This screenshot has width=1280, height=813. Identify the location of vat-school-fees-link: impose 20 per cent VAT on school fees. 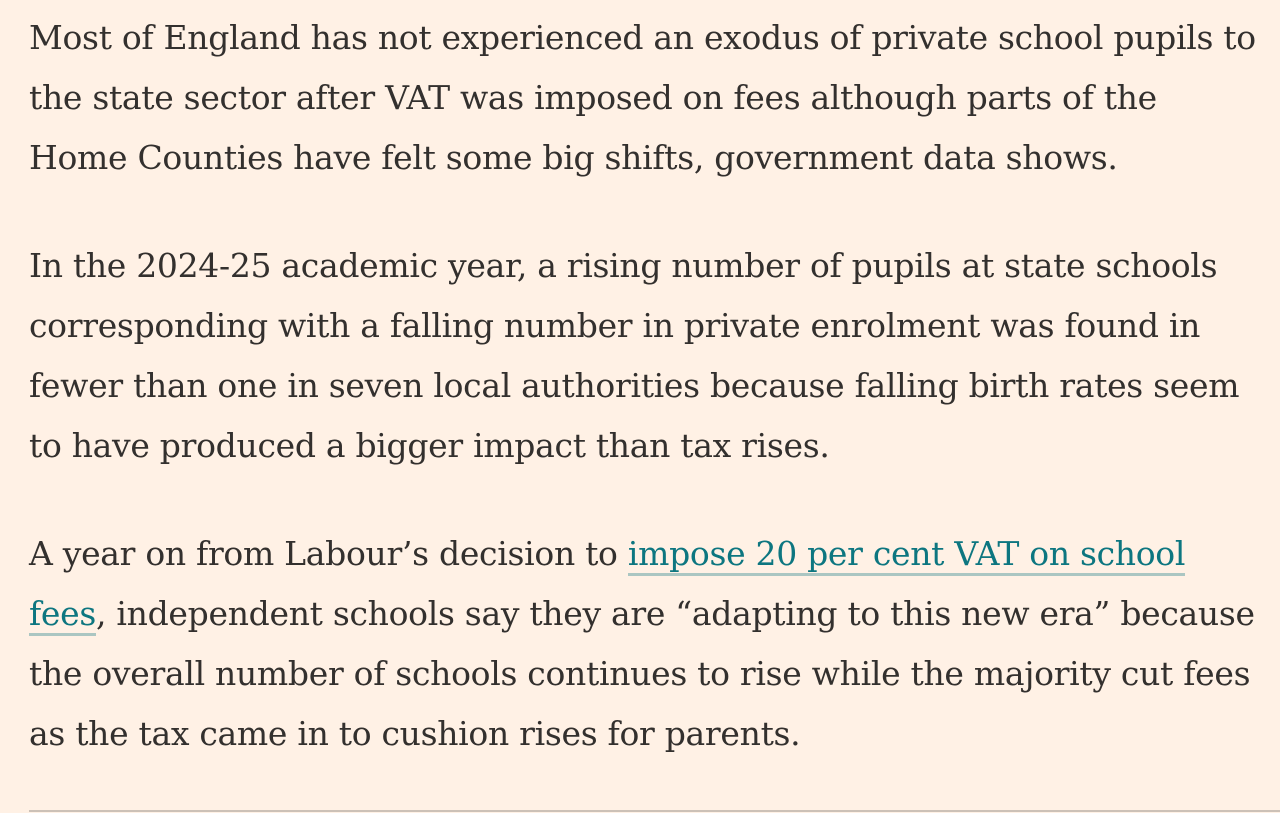
(607, 585).